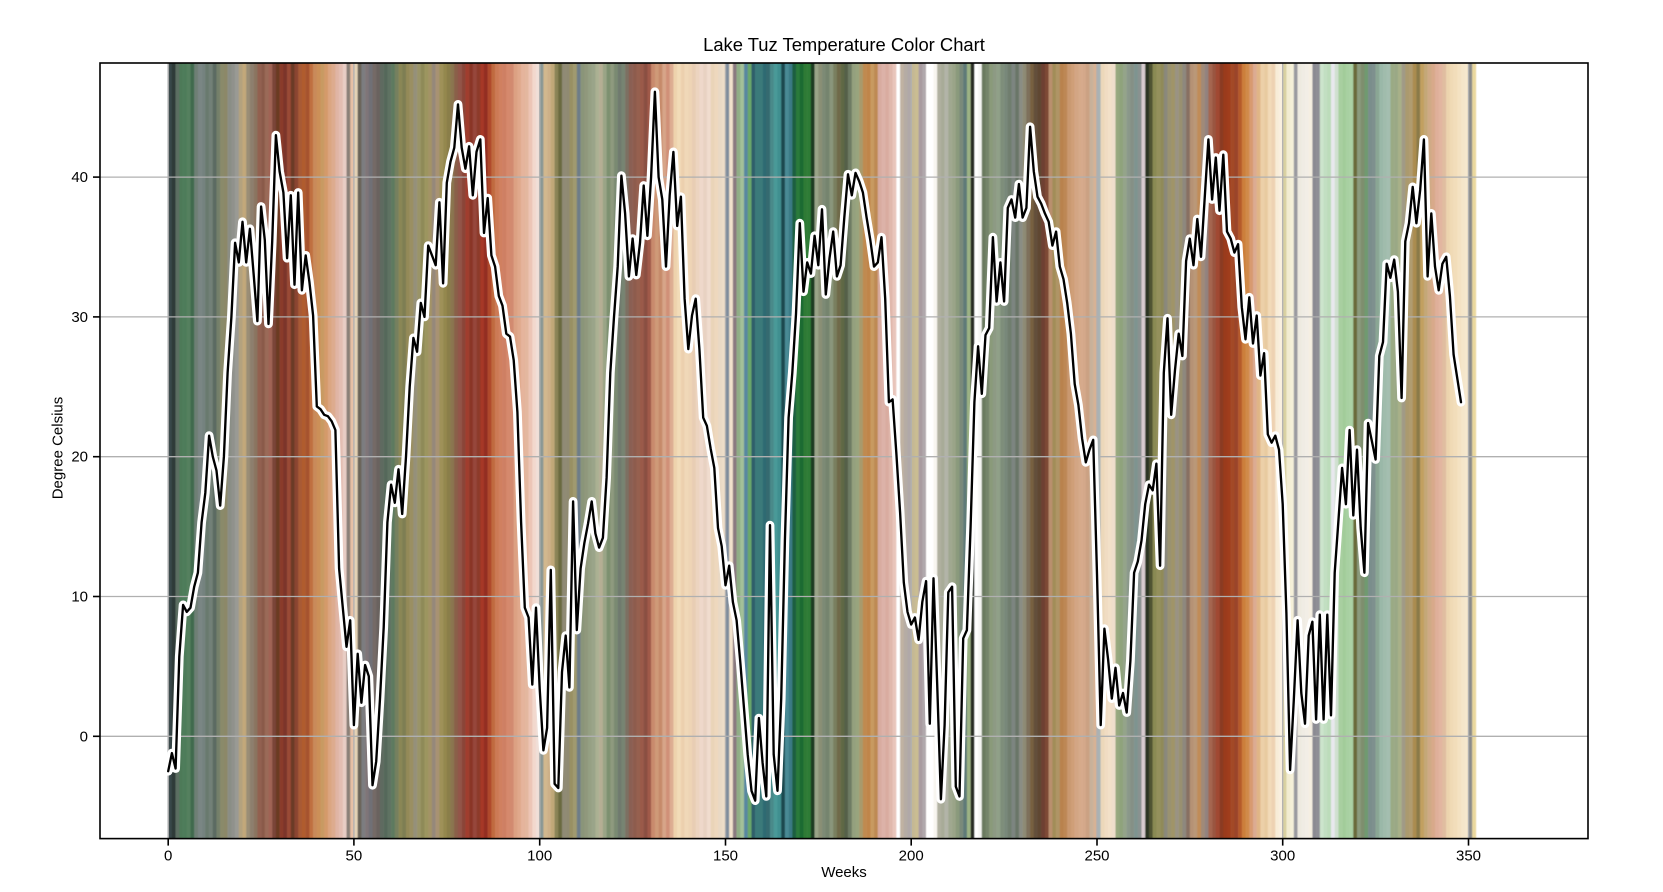 Image resolution: width=1663 pixels, height=892 pixels. What do you see at coordinates (79, 317) in the screenshot?
I see `svg-text: 30` at bounding box center [79, 317].